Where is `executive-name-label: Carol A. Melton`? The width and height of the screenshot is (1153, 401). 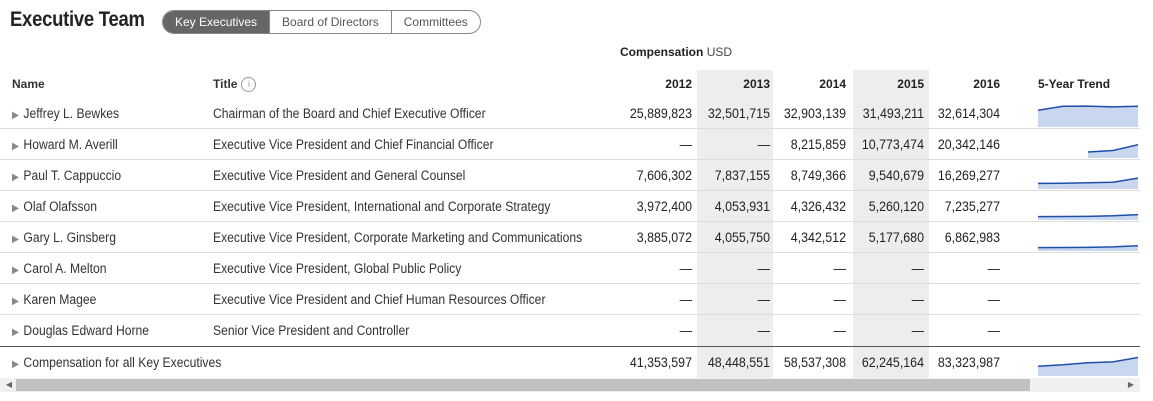 executive-name-label: Carol A. Melton is located at coordinates (65, 268).